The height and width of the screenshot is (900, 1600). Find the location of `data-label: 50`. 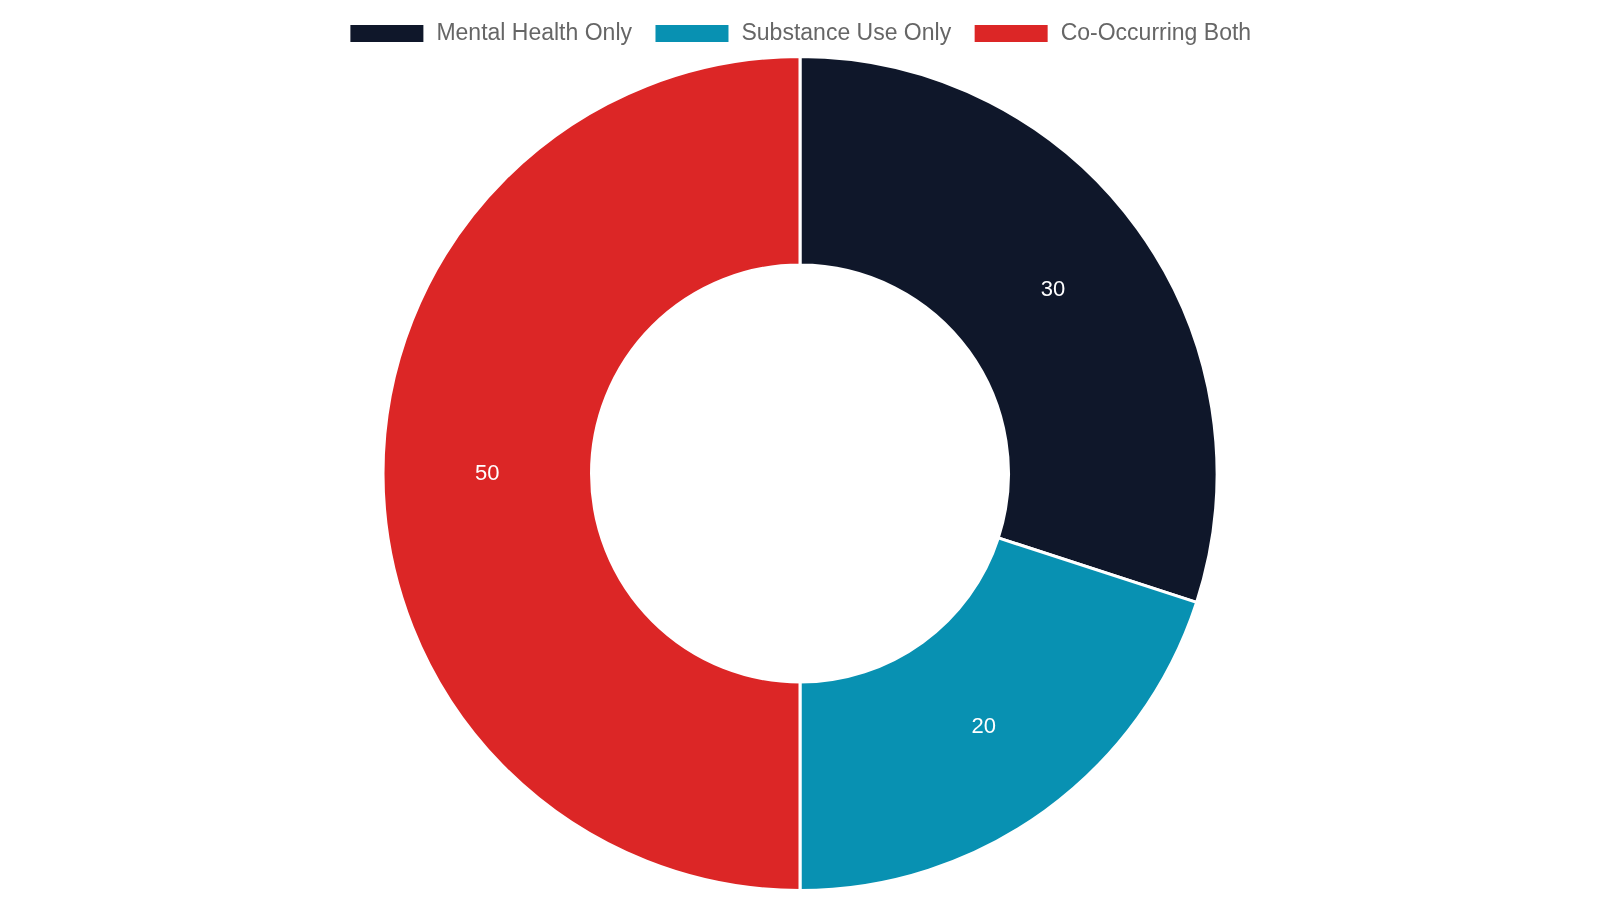

data-label: 50 is located at coordinates (487, 472).